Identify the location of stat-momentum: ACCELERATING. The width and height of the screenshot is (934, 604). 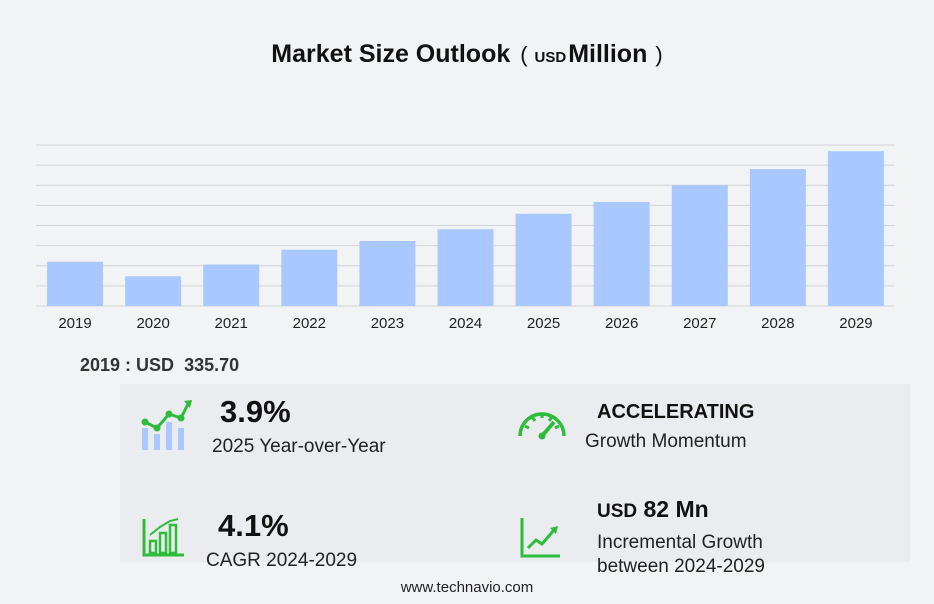
(675, 412).